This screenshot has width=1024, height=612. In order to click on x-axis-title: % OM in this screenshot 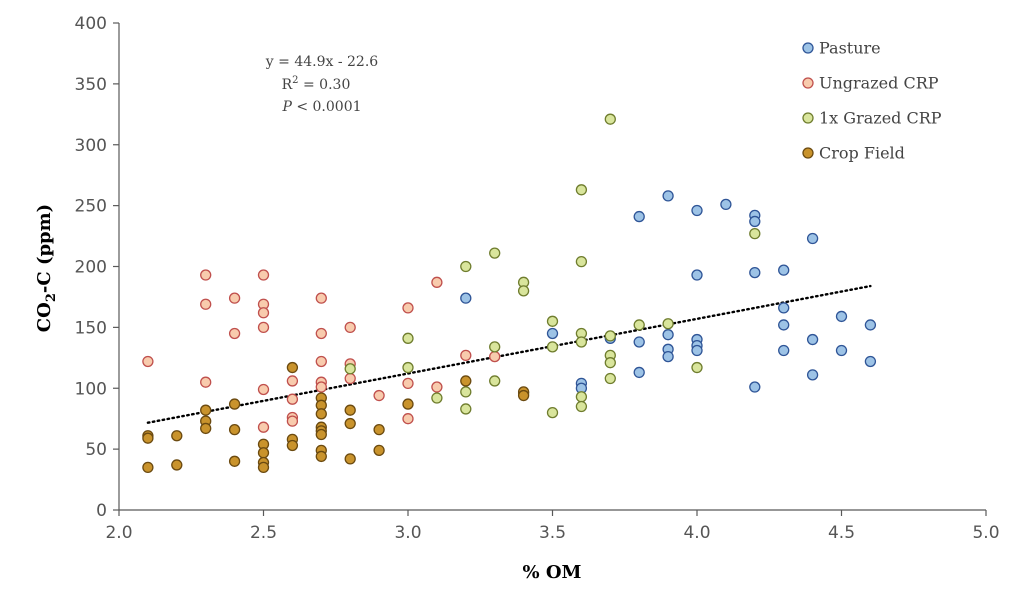, I will do `click(552, 572)`.